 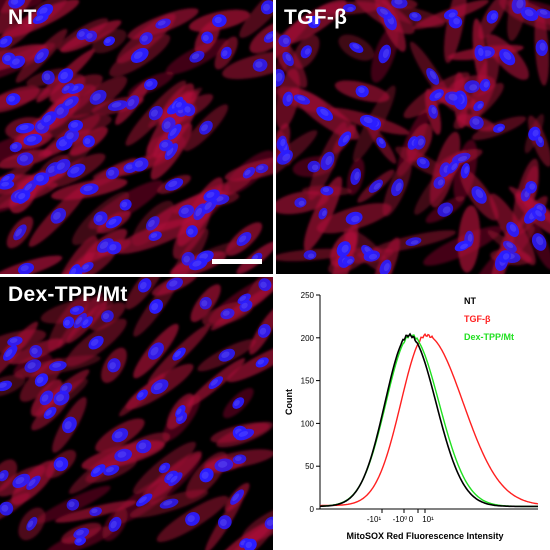 What do you see at coordinates (374, 519) in the screenshot?
I see `x-tick-label: -10¹` at bounding box center [374, 519].